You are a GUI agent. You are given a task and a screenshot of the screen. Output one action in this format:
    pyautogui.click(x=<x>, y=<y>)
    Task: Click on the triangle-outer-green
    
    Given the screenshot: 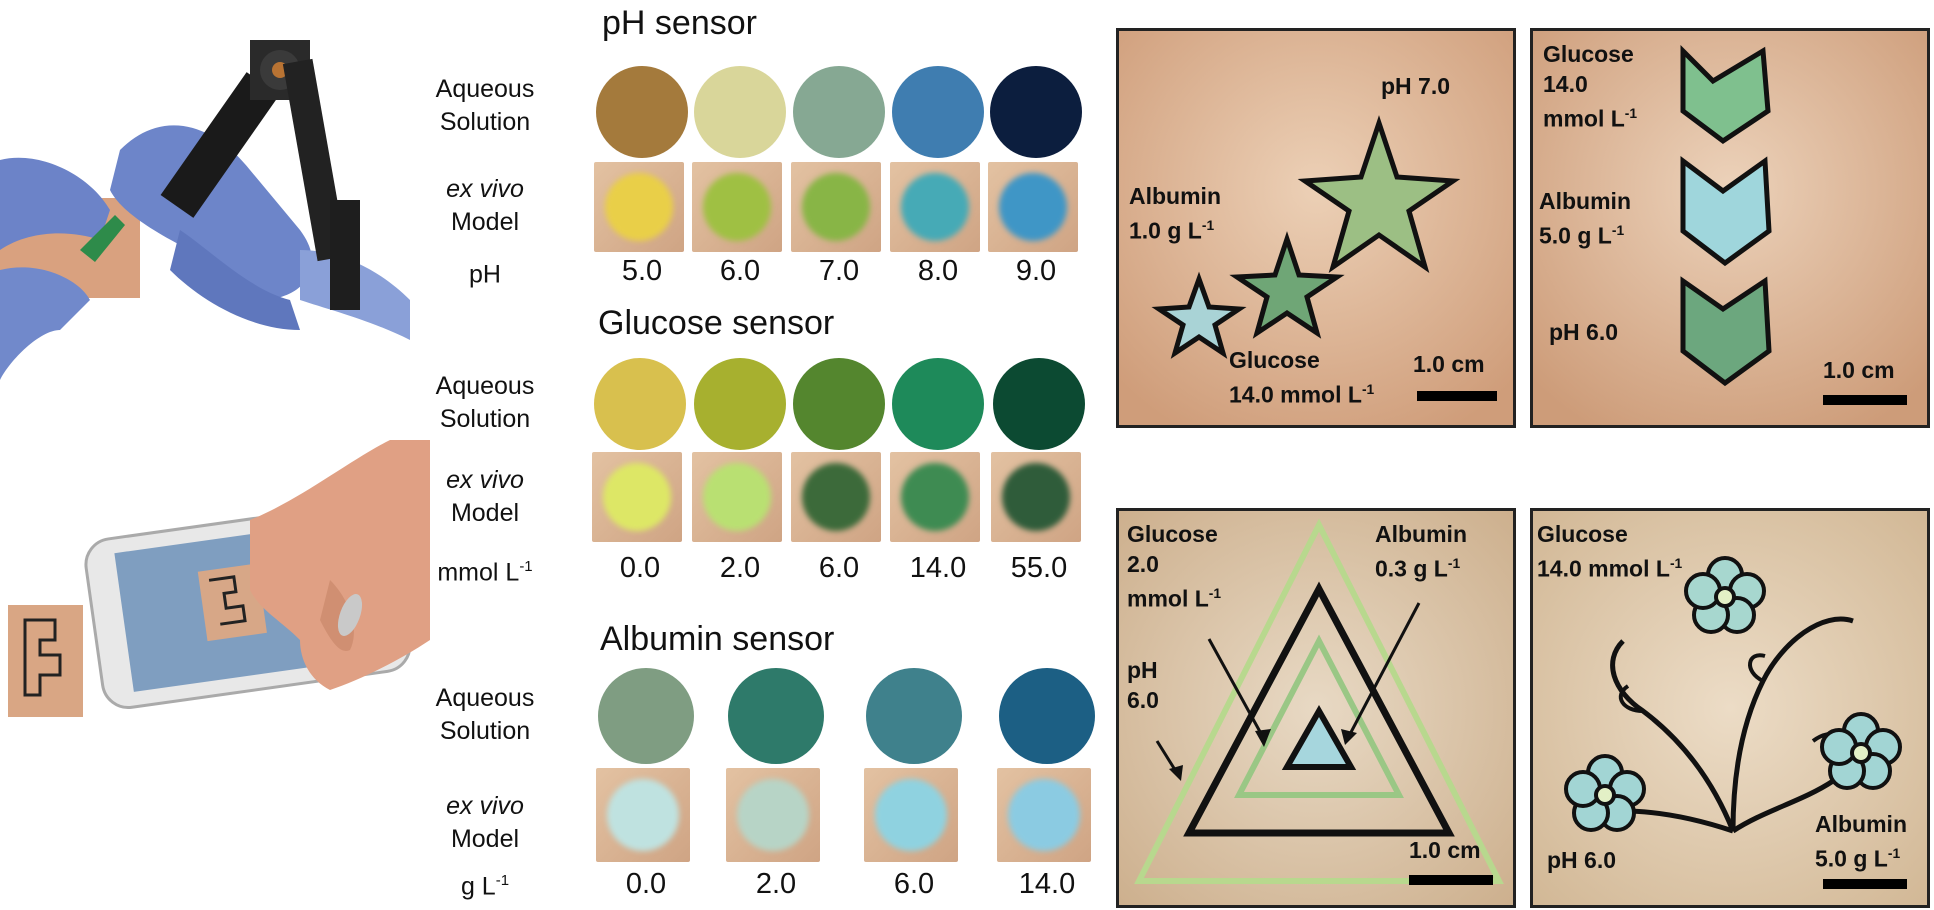 What is the action you would take?
    pyautogui.click(x=1319, y=701)
    